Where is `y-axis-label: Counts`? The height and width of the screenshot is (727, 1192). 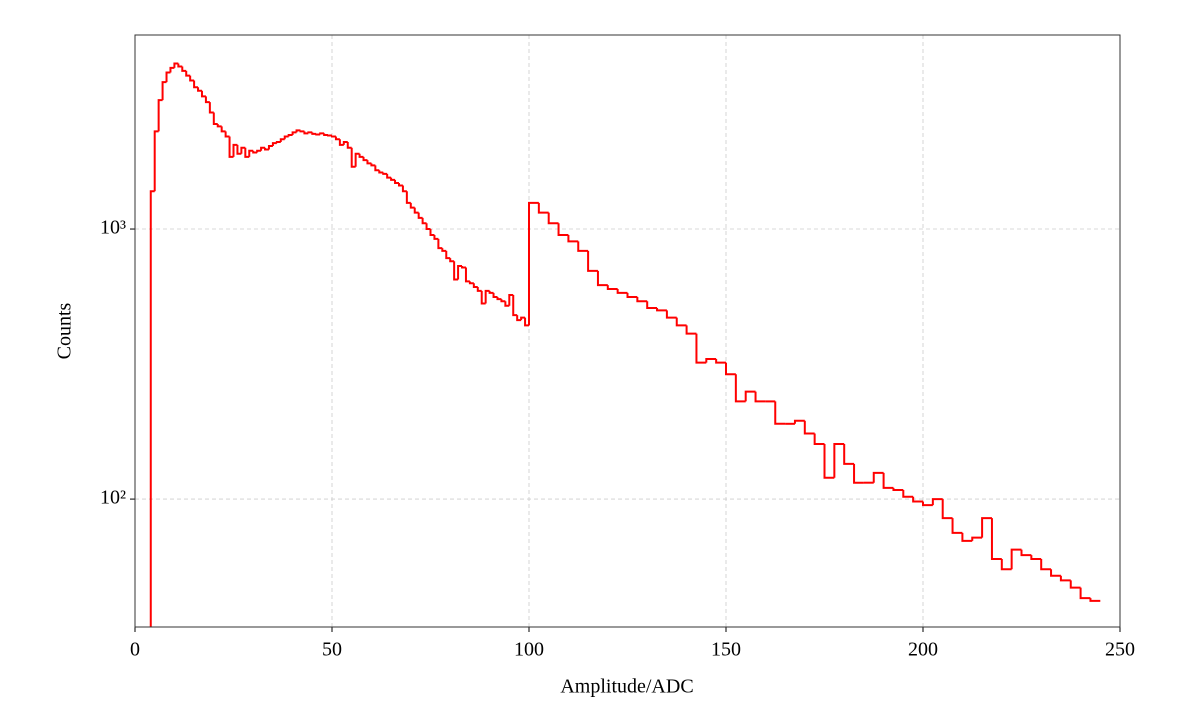
y-axis-label: Counts is located at coordinates (65, 330).